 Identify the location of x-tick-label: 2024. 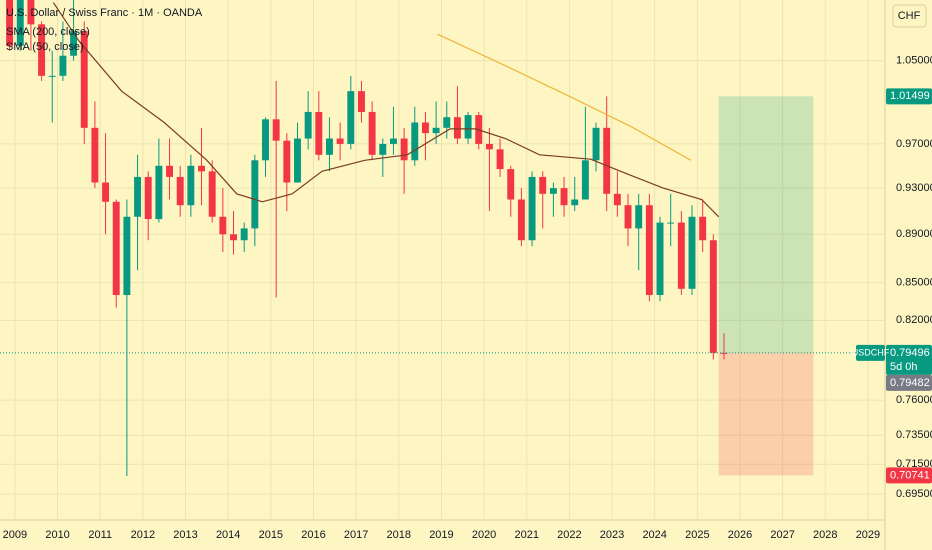
(654, 535).